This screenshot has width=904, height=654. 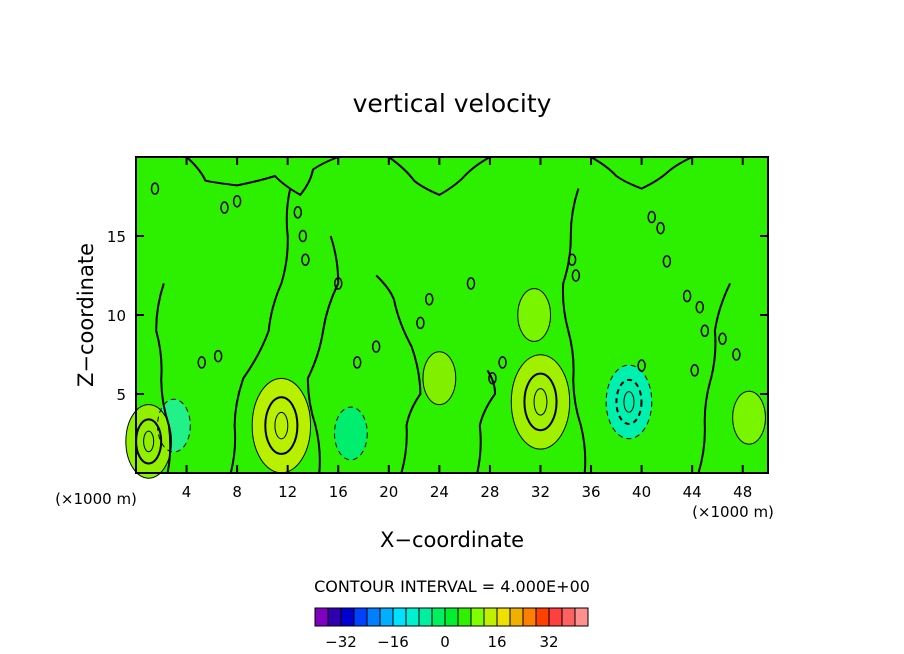 I want to click on contour-interval-text: CONTOUR INTERVAL = 4.000E+00, so click(x=452, y=586).